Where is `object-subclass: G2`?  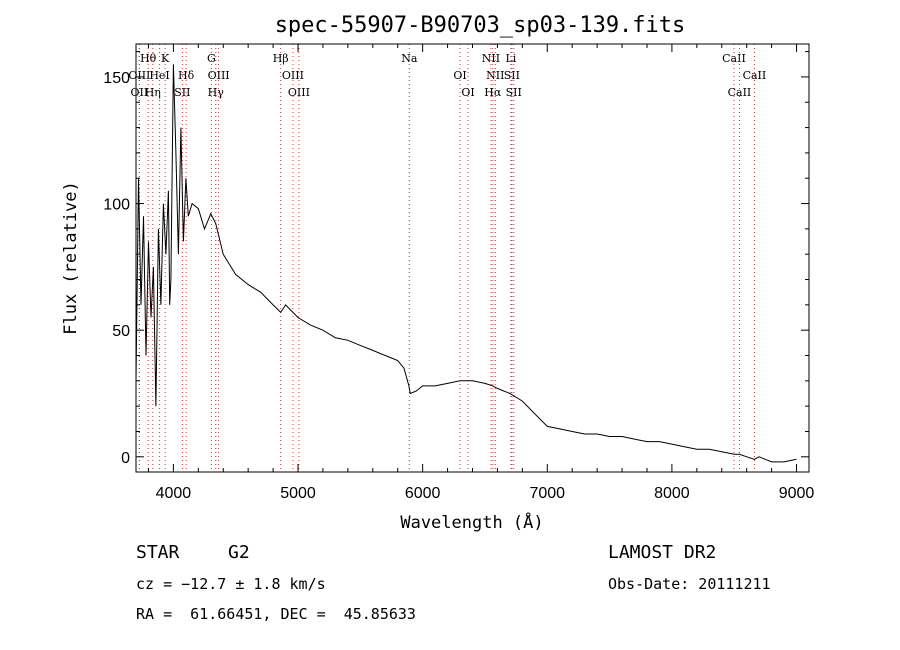 object-subclass: G2 is located at coordinates (239, 552).